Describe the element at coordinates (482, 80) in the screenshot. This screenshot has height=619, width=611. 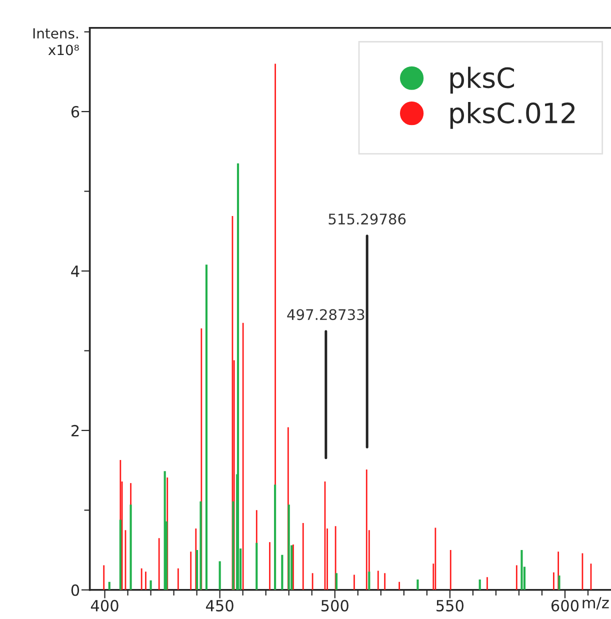
I see `legend-label: pksC` at that location.